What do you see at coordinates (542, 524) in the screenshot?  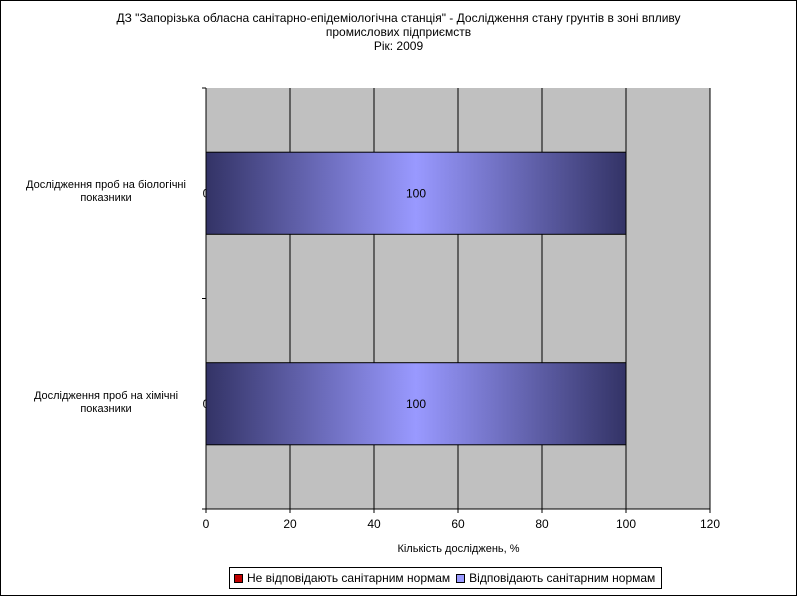 I see `x-tick-label: 80` at bounding box center [542, 524].